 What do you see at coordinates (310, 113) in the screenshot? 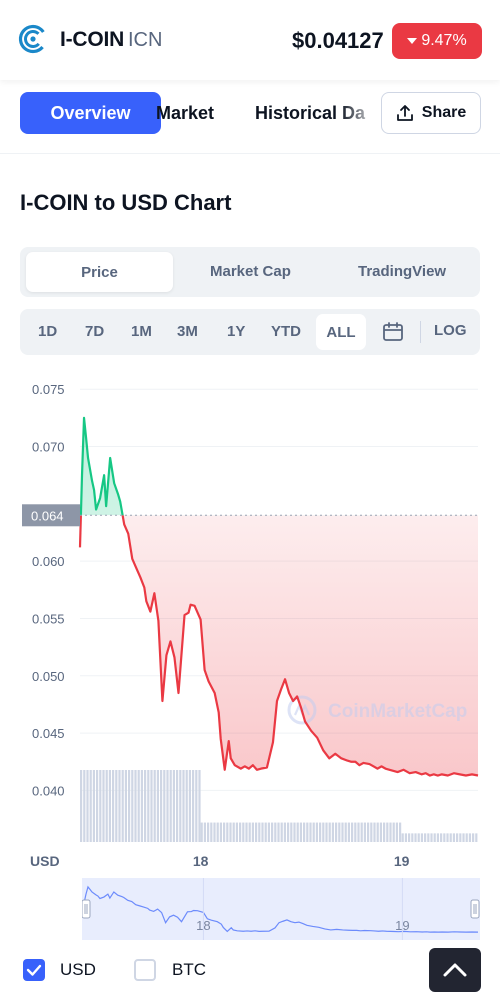
I see `tab-historical-data: Historical Da` at bounding box center [310, 113].